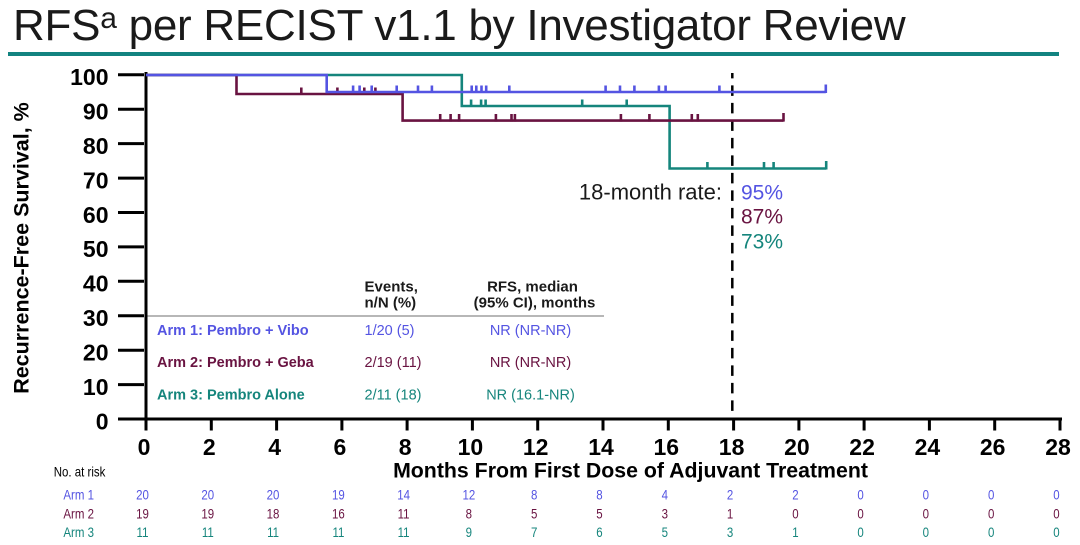 This screenshot has height=545, width=1080. What do you see at coordinates (391, 303) in the screenshot?
I see `svg-text: n/N (%)` at bounding box center [391, 303].